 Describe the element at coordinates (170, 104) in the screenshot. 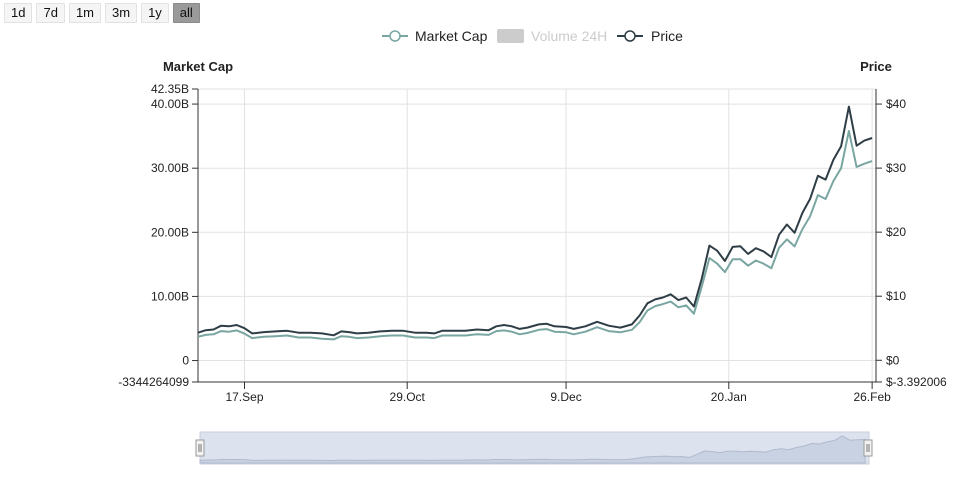

I see `y-left-tick-label: 40.00B` at that location.